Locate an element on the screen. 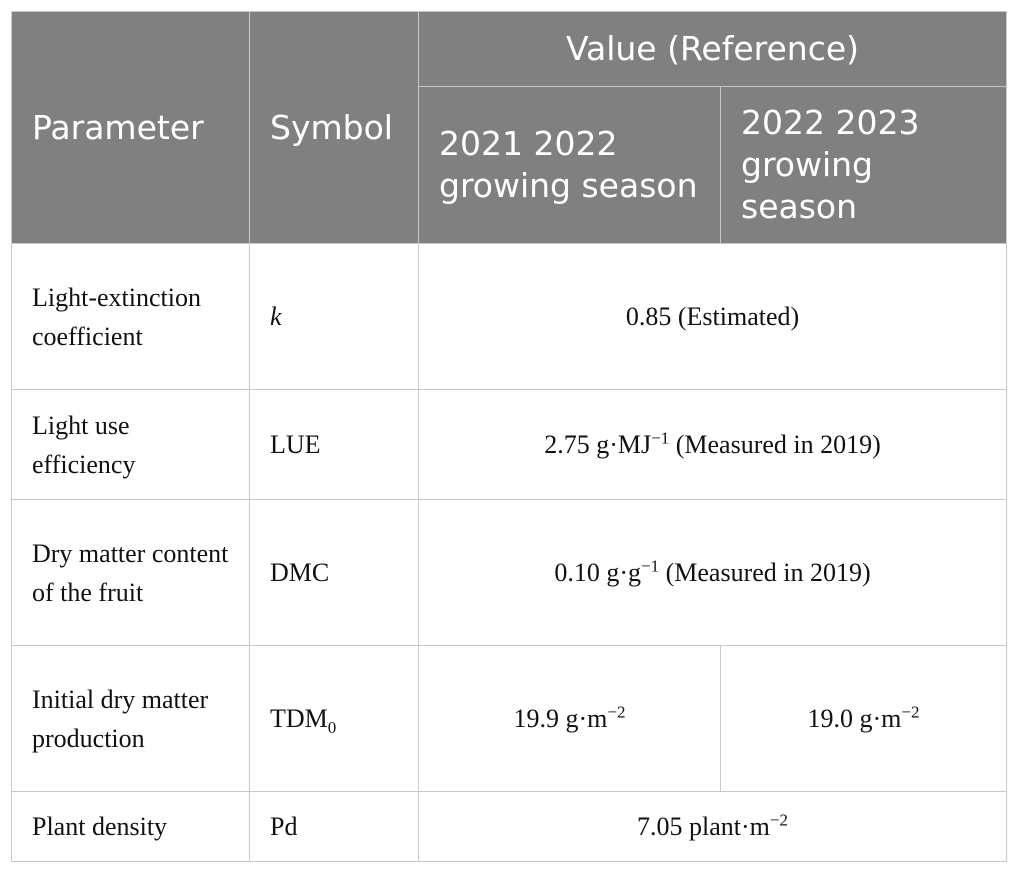 The height and width of the screenshot is (877, 1025). parameter-cell: Plant density is located at coordinates (130, 826).